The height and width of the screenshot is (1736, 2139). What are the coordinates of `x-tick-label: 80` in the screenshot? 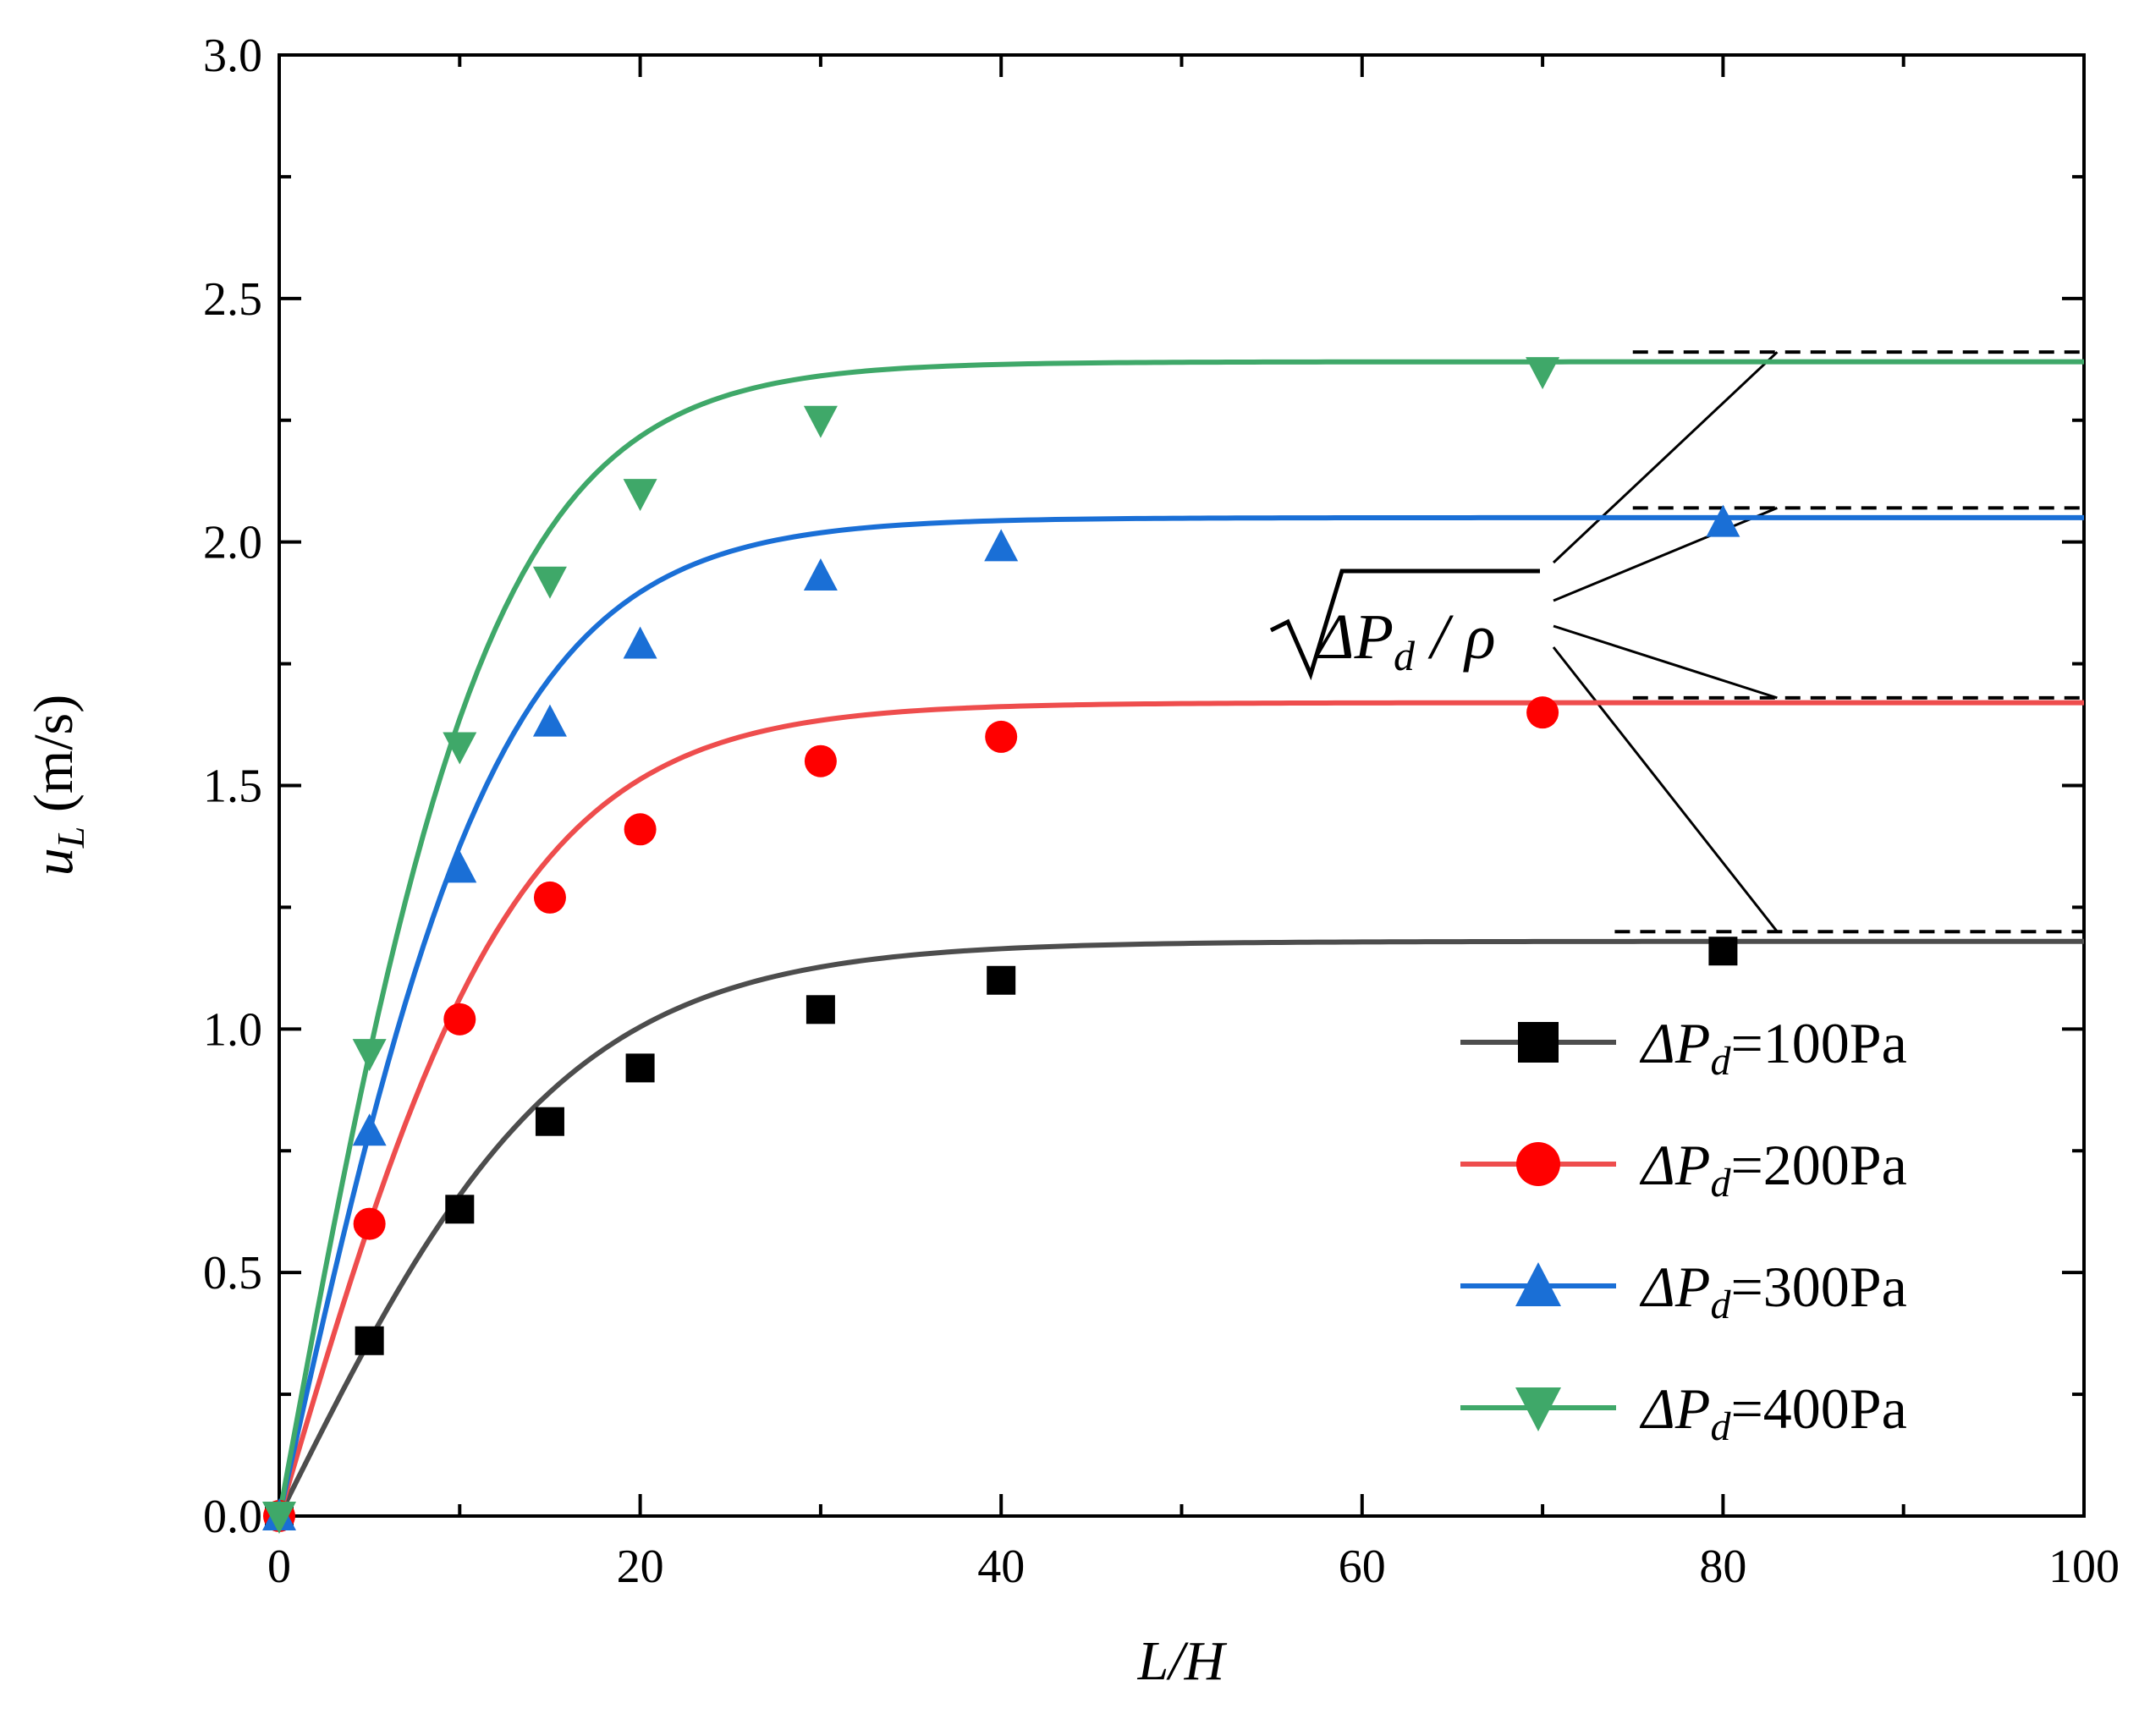 It's located at (1723, 1567).